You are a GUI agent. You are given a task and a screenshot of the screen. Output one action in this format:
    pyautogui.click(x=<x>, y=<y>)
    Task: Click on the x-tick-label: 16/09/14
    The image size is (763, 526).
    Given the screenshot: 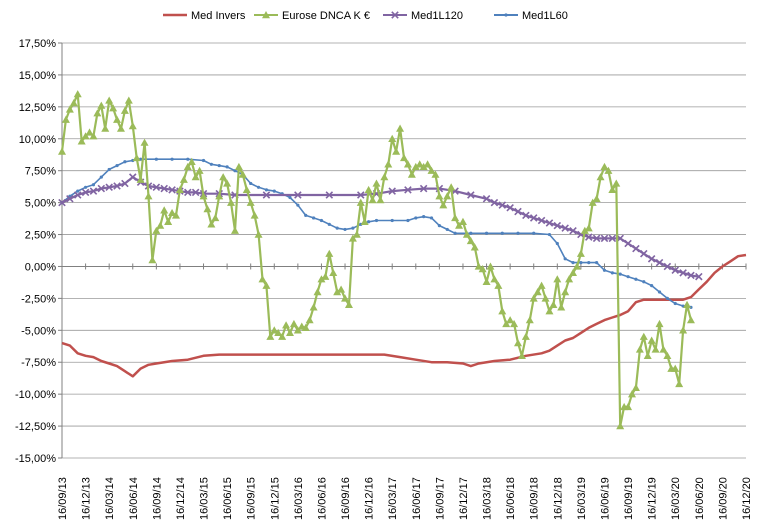 What is the action you would take?
    pyautogui.click(x=157, y=498)
    